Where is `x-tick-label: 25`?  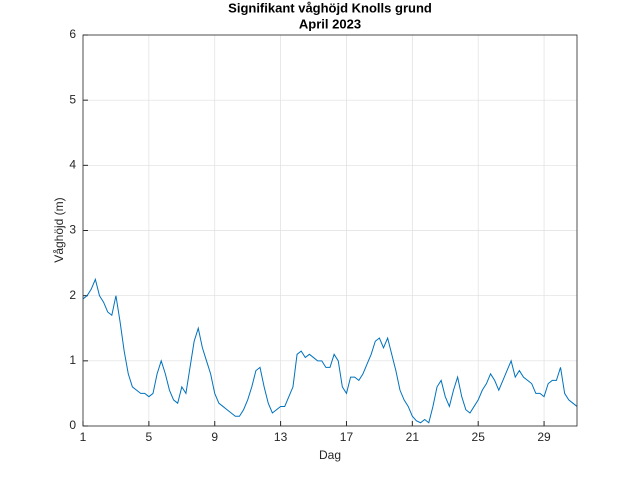
x-tick-label: 25 is located at coordinates (479, 437).